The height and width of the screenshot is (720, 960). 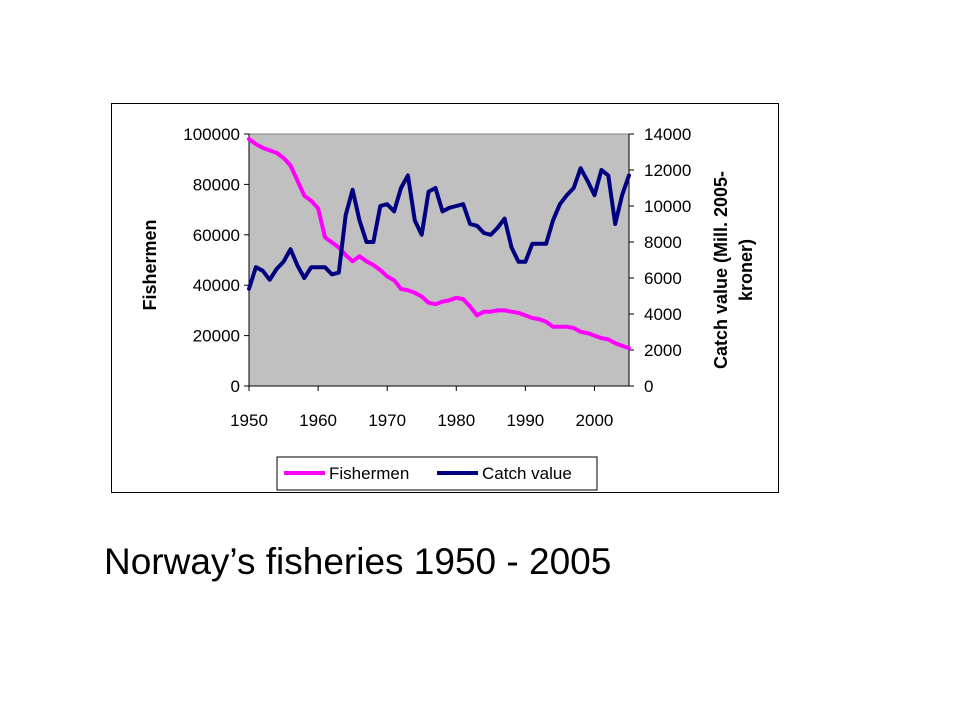 What do you see at coordinates (216, 336) in the screenshot?
I see `y-tick-label: 20000` at bounding box center [216, 336].